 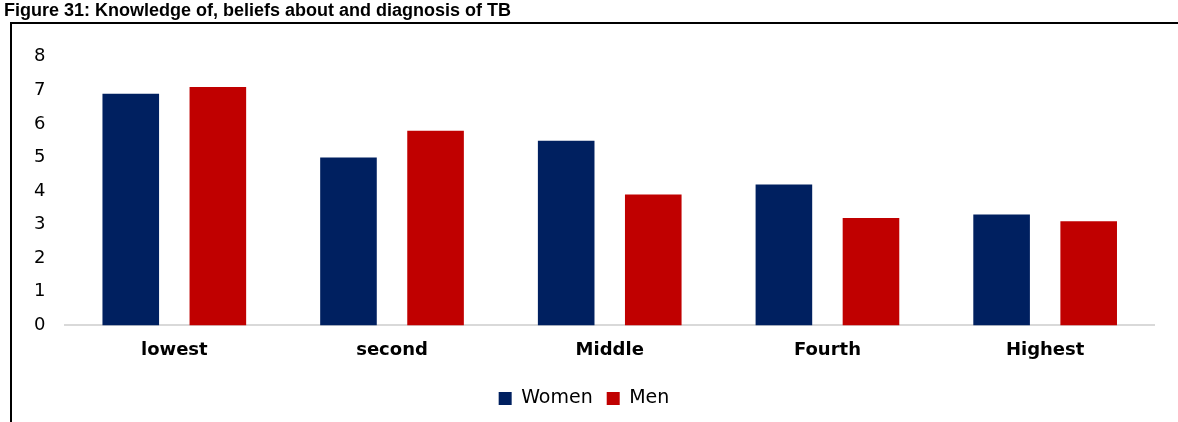 I want to click on x-tick-label: second, so click(x=392, y=348).